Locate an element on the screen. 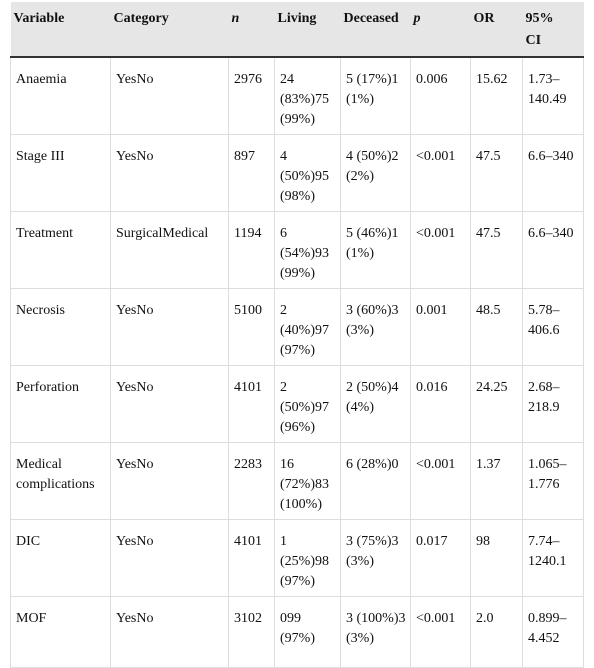  table-cell: 2 (50%)4 (4%) is located at coordinates (375, 404).